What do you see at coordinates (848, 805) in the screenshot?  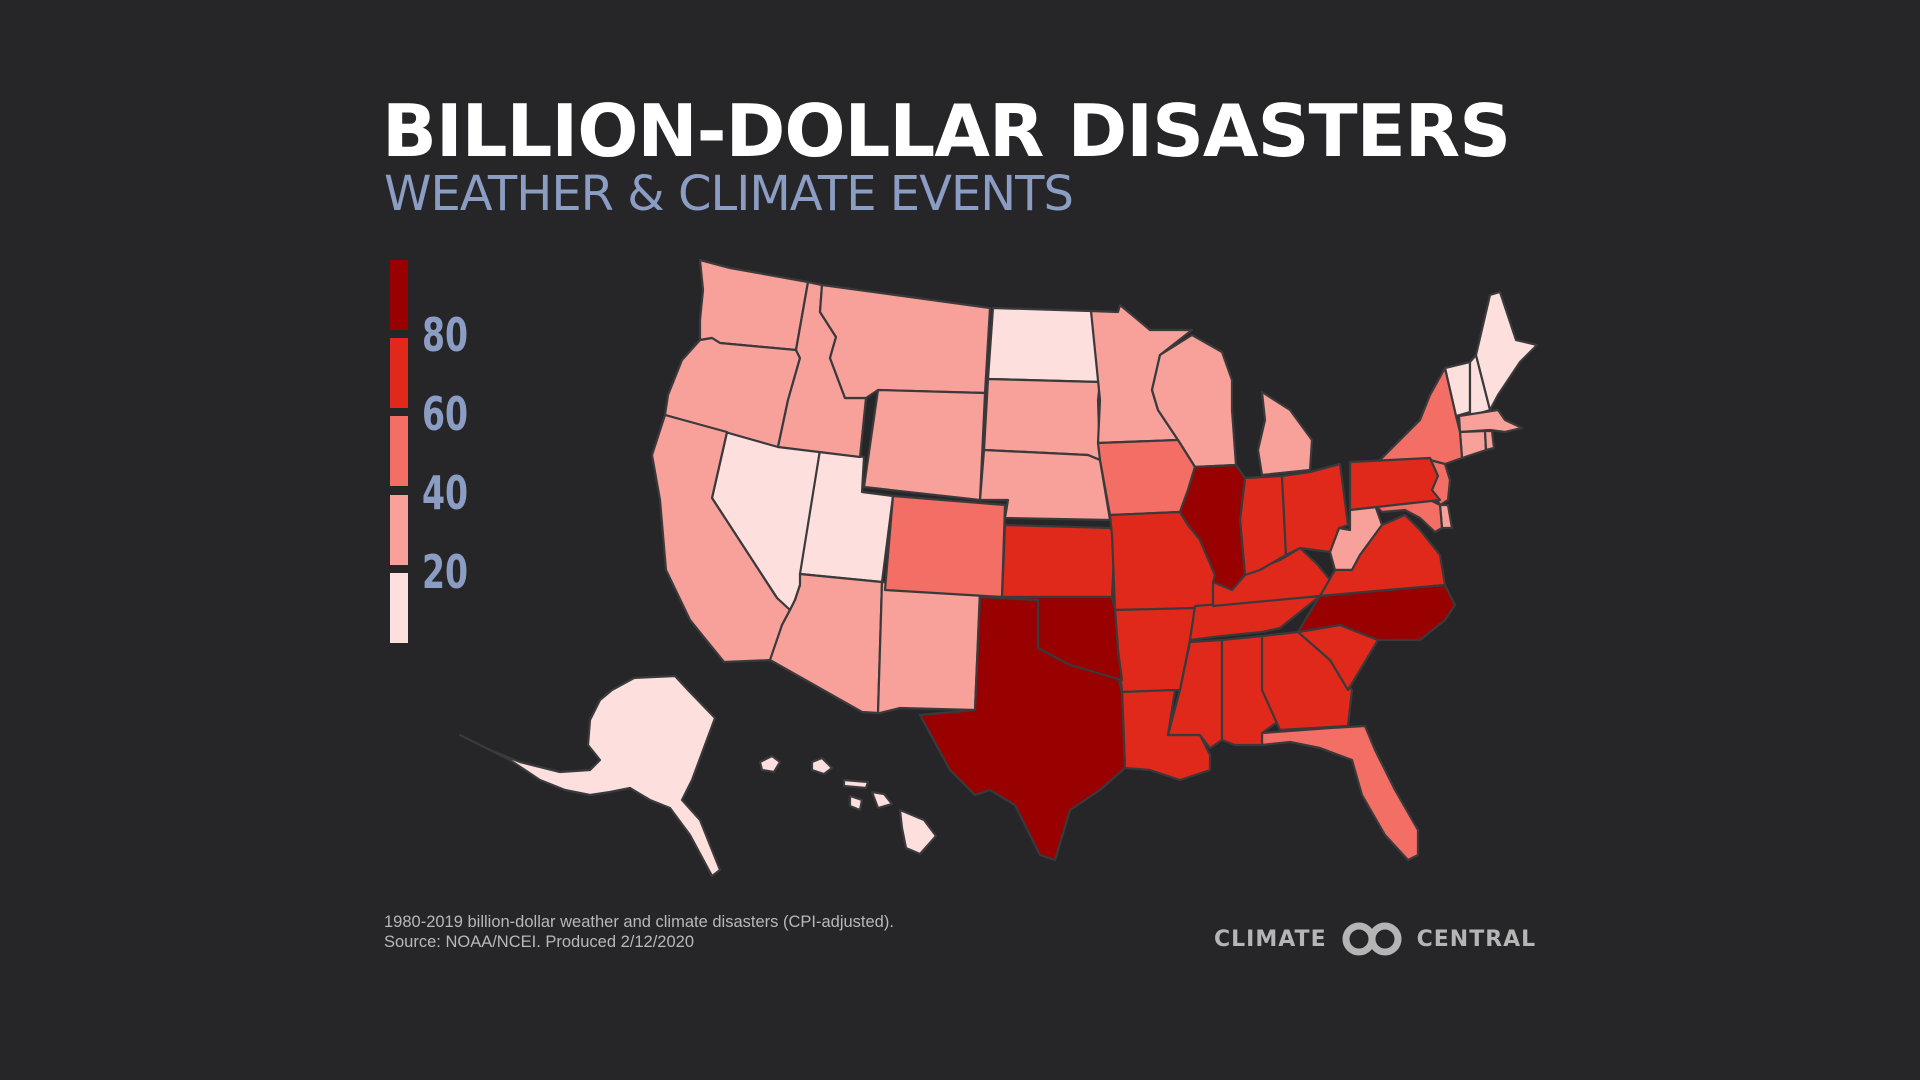 I see `state-hi` at bounding box center [848, 805].